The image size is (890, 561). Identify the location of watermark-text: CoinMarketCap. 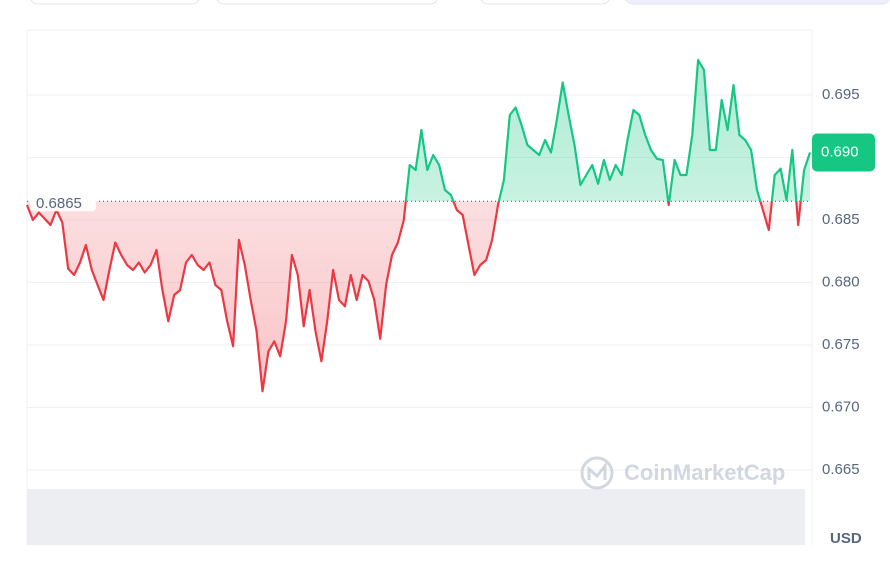
(704, 472).